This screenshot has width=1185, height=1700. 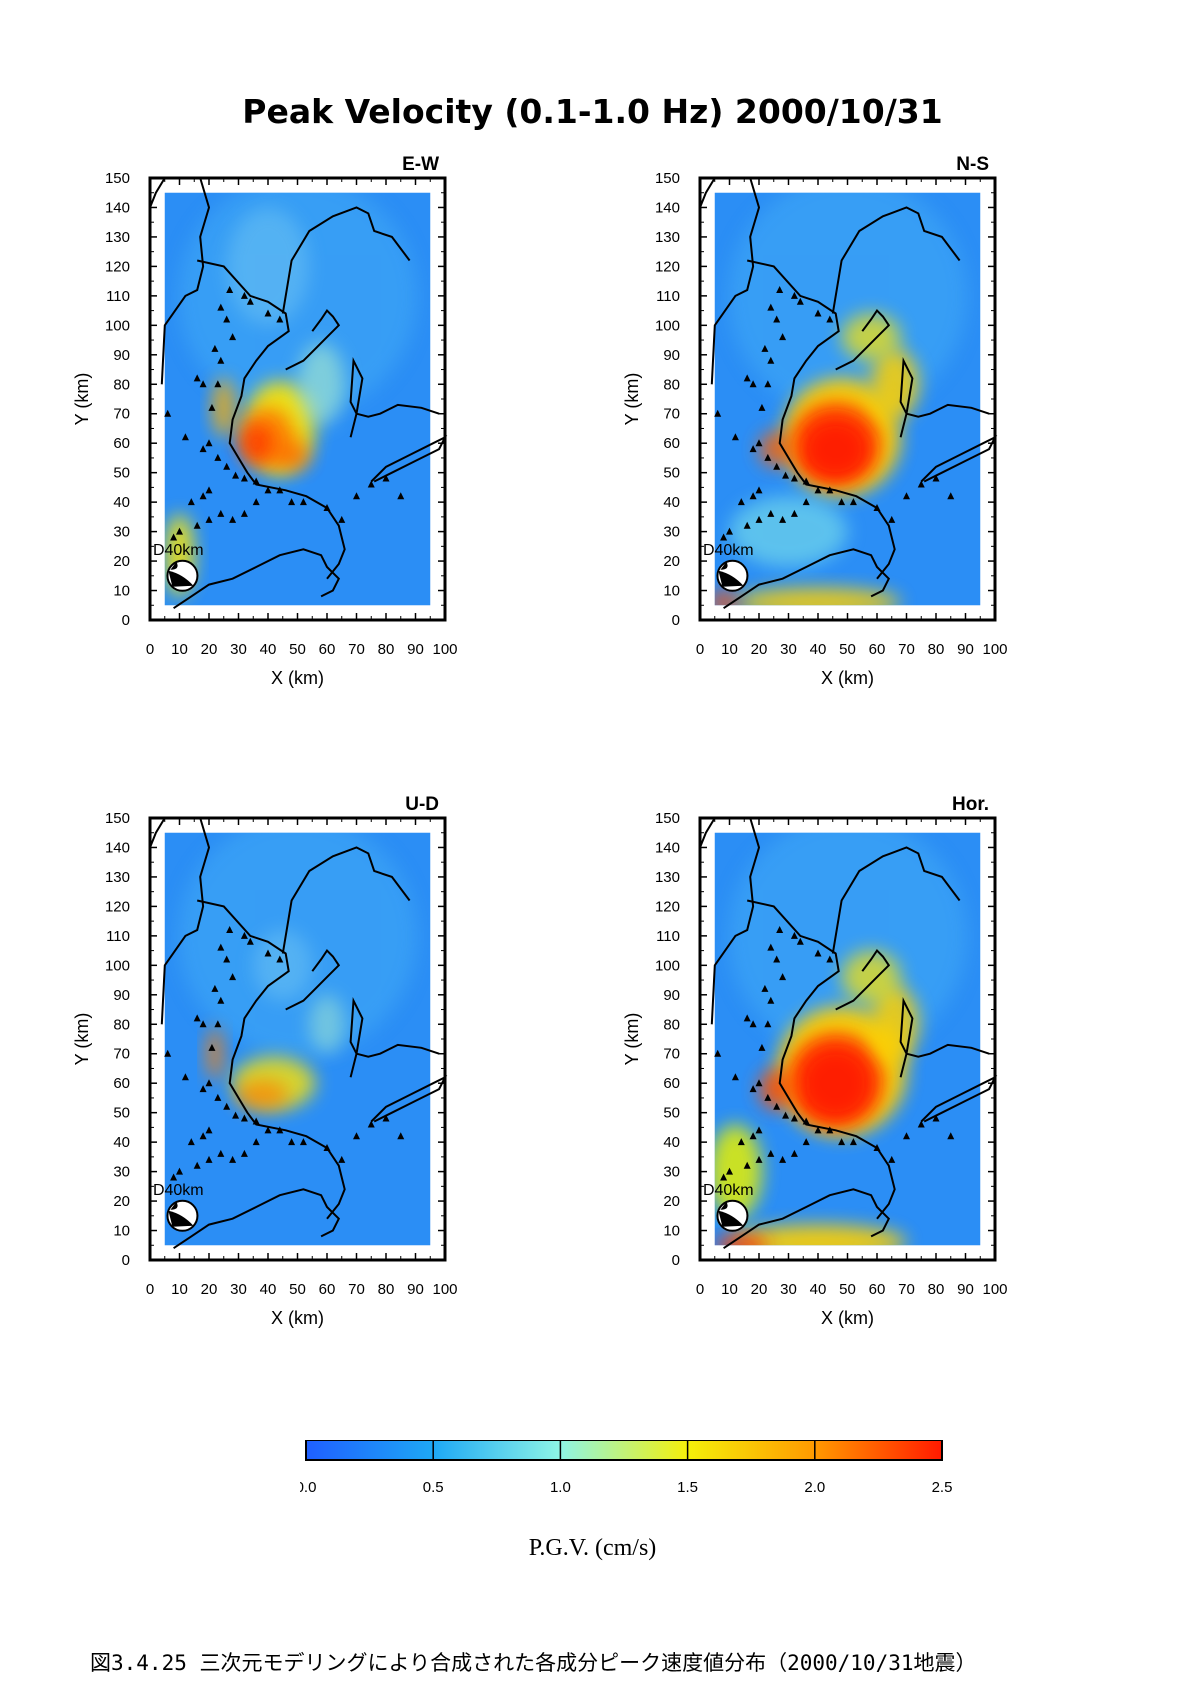 I want to click on x-tick-label: 60, so click(x=877, y=649).